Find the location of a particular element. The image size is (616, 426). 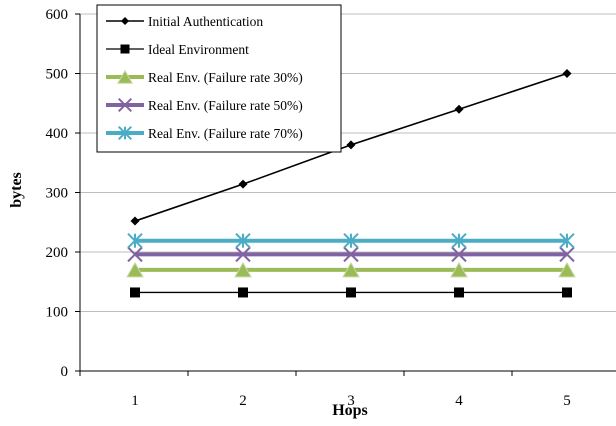

x-tick-label: 1 is located at coordinates (135, 401).